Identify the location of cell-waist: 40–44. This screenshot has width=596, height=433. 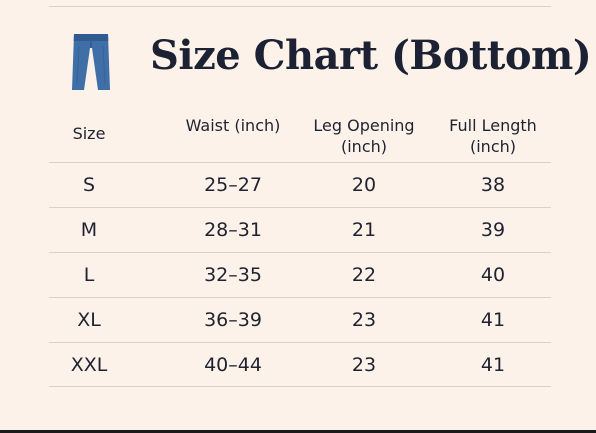
(233, 365).